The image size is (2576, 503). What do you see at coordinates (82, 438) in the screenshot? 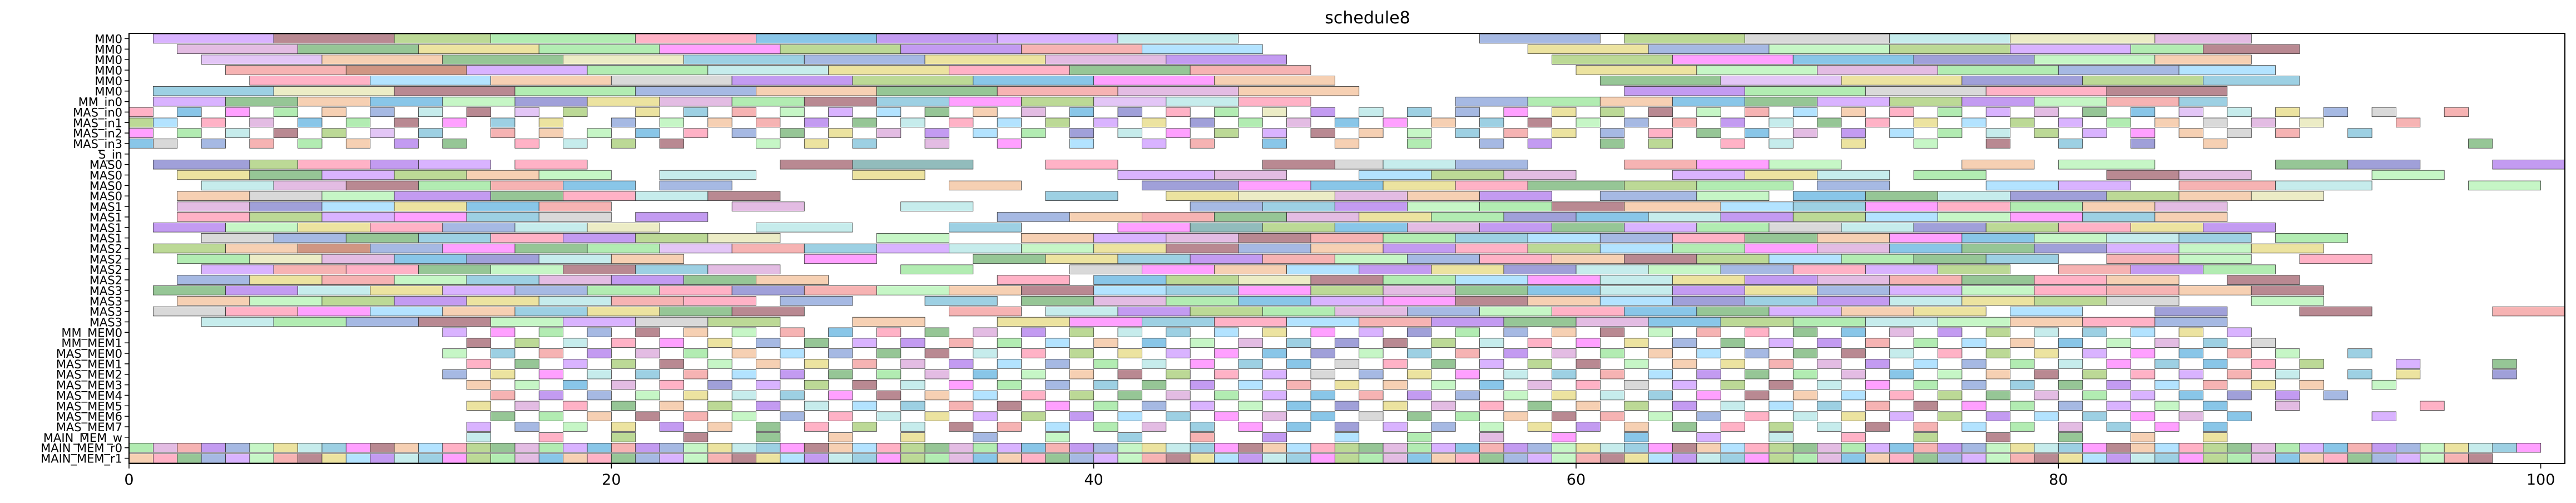
I see `y-tick-label: MAIN_MEM_w` at bounding box center [82, 438].